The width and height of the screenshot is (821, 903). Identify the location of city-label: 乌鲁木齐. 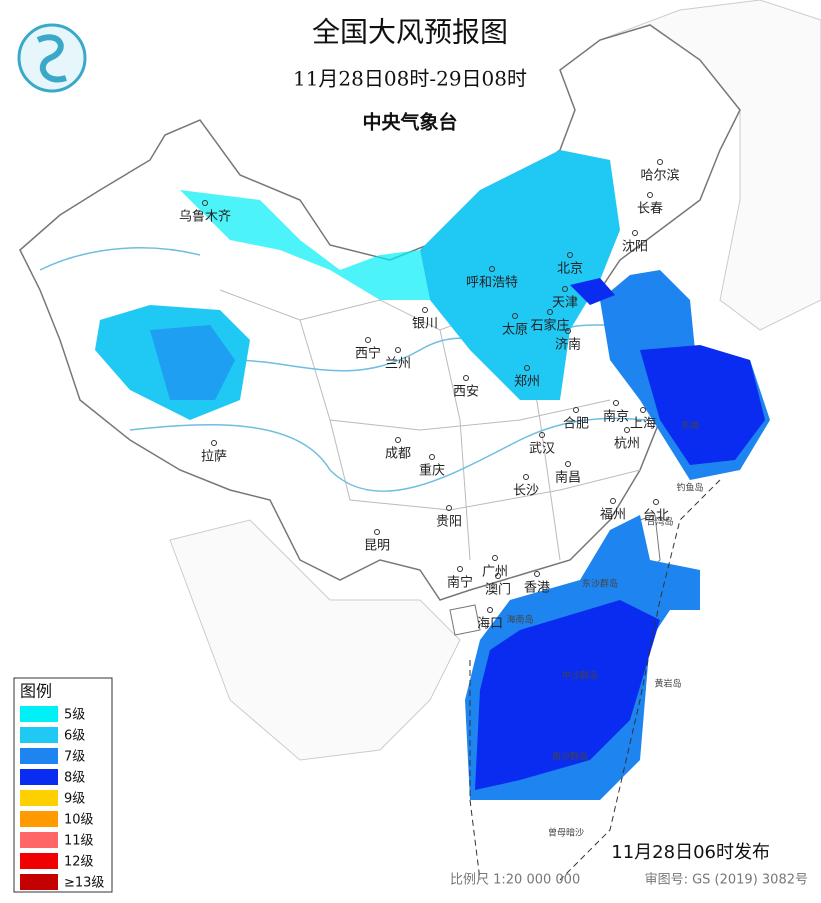
(205, 217).